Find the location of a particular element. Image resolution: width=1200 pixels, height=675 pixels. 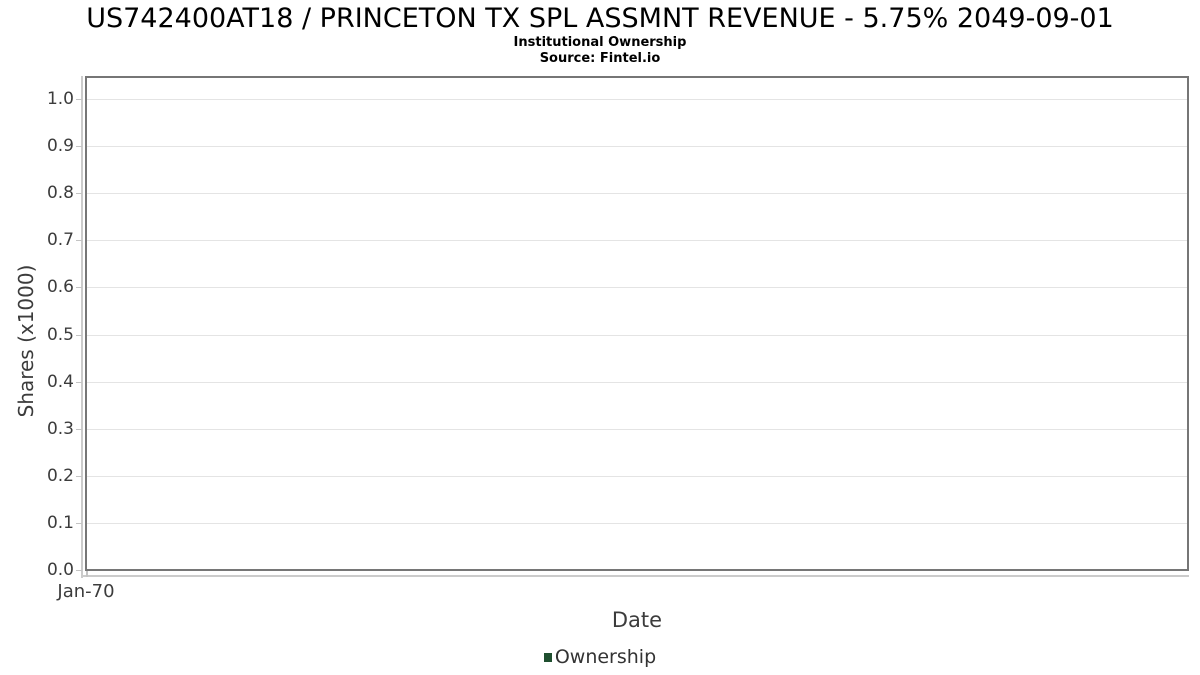

legend: Ownership is located at coordinates (600, 657).